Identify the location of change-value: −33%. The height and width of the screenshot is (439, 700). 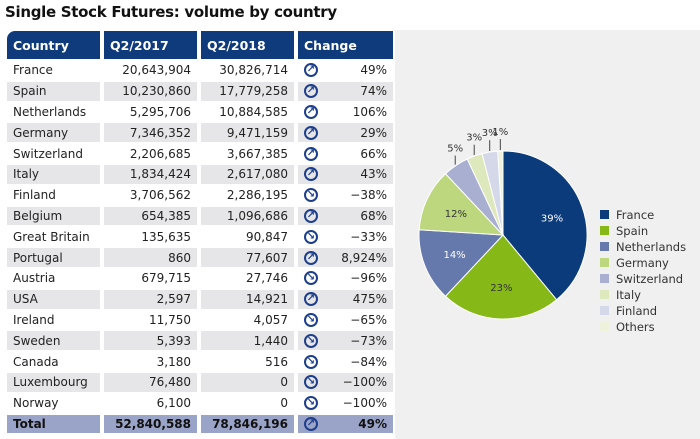
(368, 236).